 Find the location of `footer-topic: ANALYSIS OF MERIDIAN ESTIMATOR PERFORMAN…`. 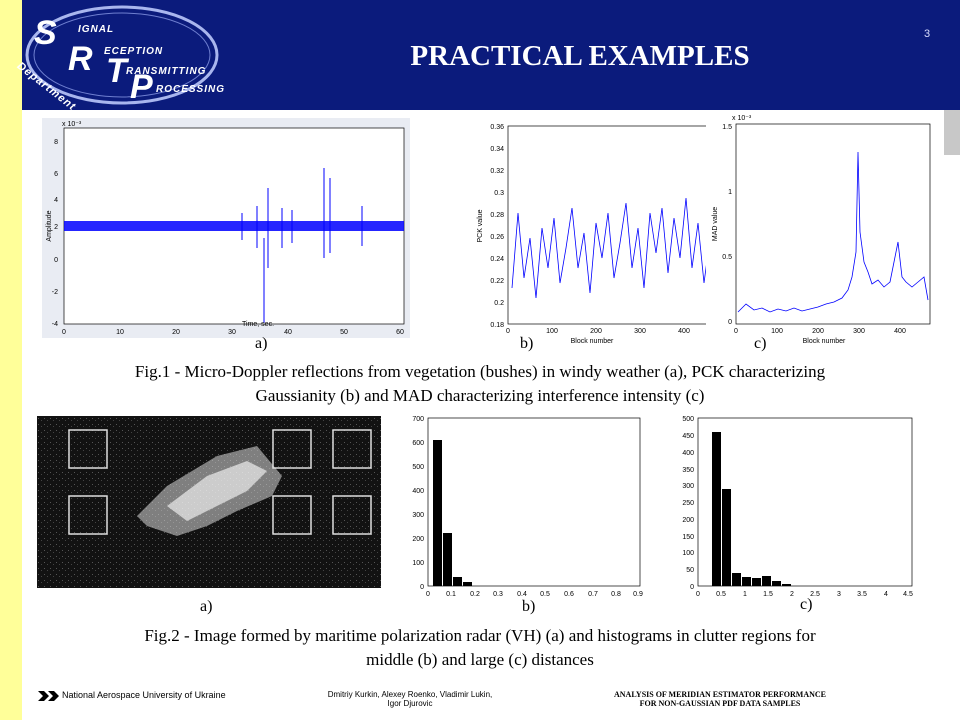

footer-topic: ANALYSIS OF MERIDIAN ESTIMATOR PERFORMAN… is located at coordinates (720, 699).